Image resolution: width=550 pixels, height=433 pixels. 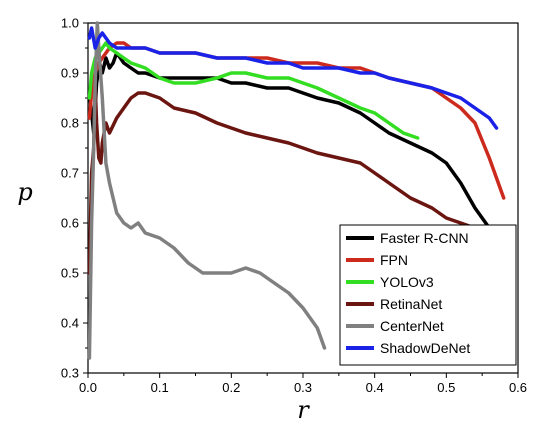 I want to click on y-tick-label: 1.0, so click(x=70, y=23).